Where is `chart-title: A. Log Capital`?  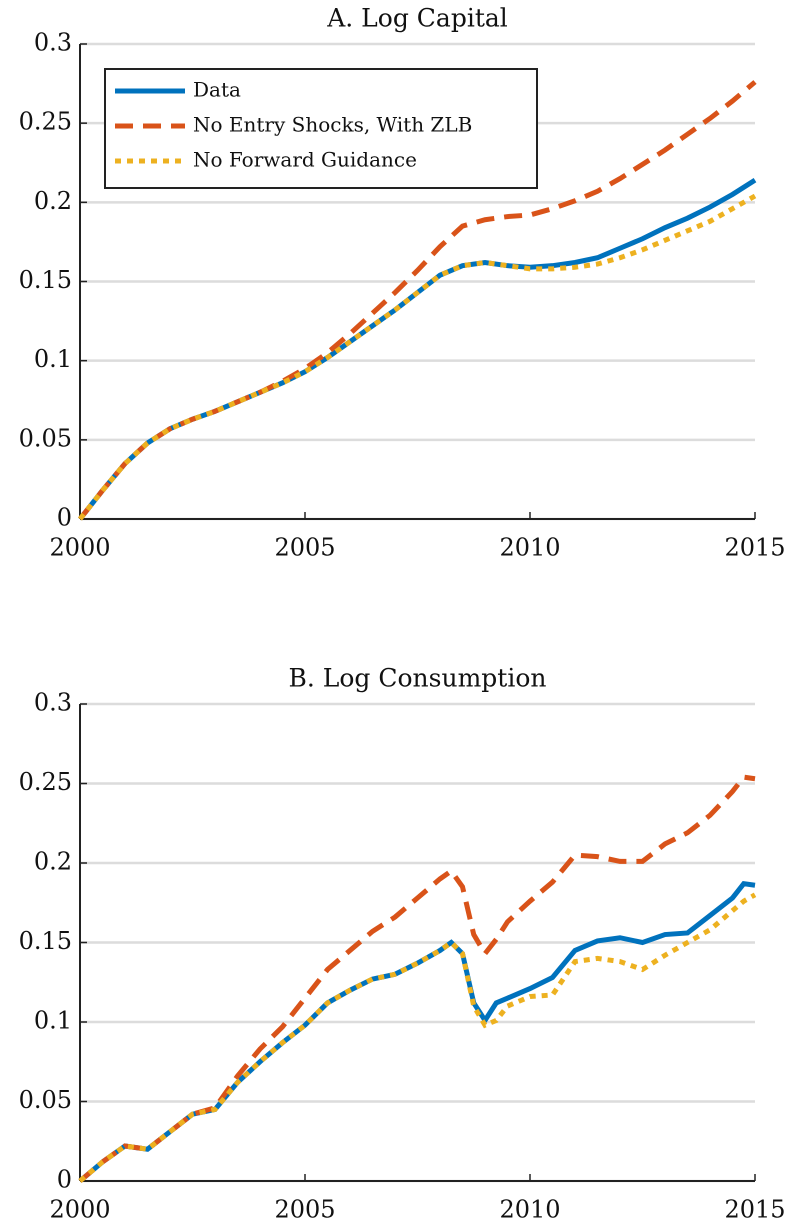 chart-title: A. Log Capital is located at coordinates (417, 18).